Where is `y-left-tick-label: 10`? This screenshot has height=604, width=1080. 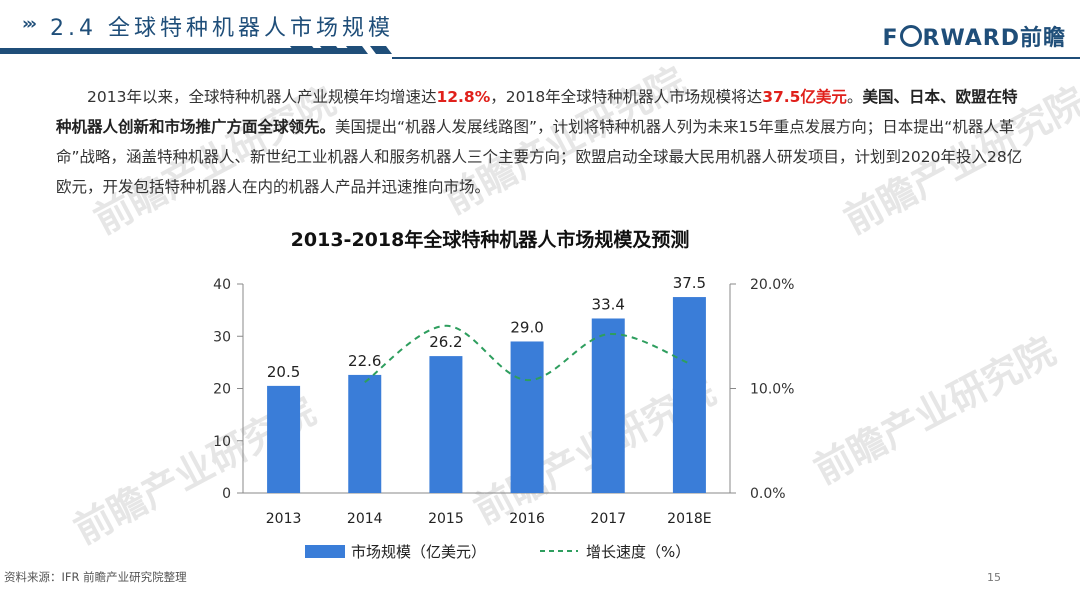 y-left-tick-label: 10 is located at coordinates (222, 442).